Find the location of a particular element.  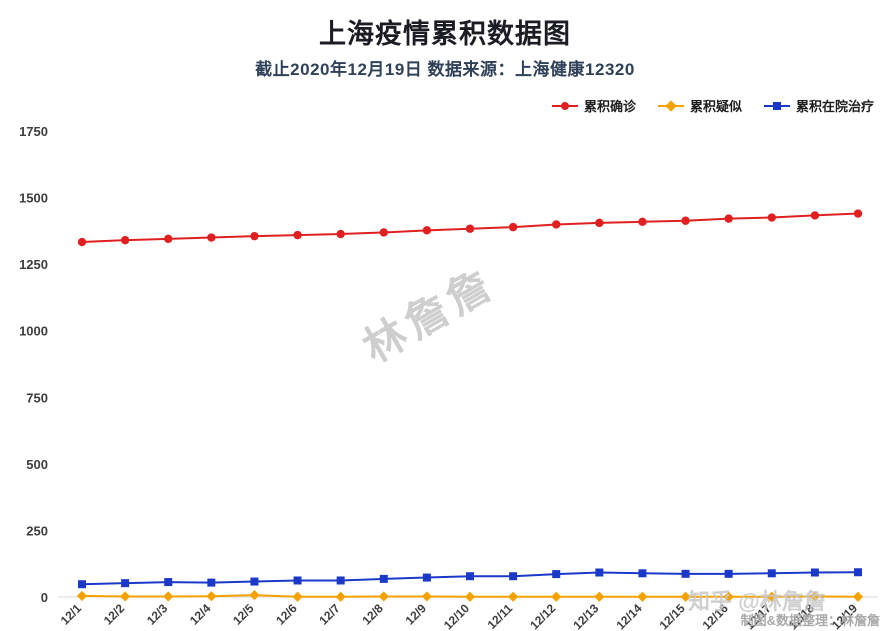

svg-text: 12/1 is located at coordinates (71, 614).